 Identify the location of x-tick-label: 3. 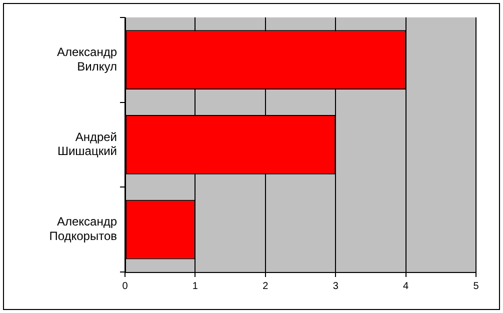
(335, 286).